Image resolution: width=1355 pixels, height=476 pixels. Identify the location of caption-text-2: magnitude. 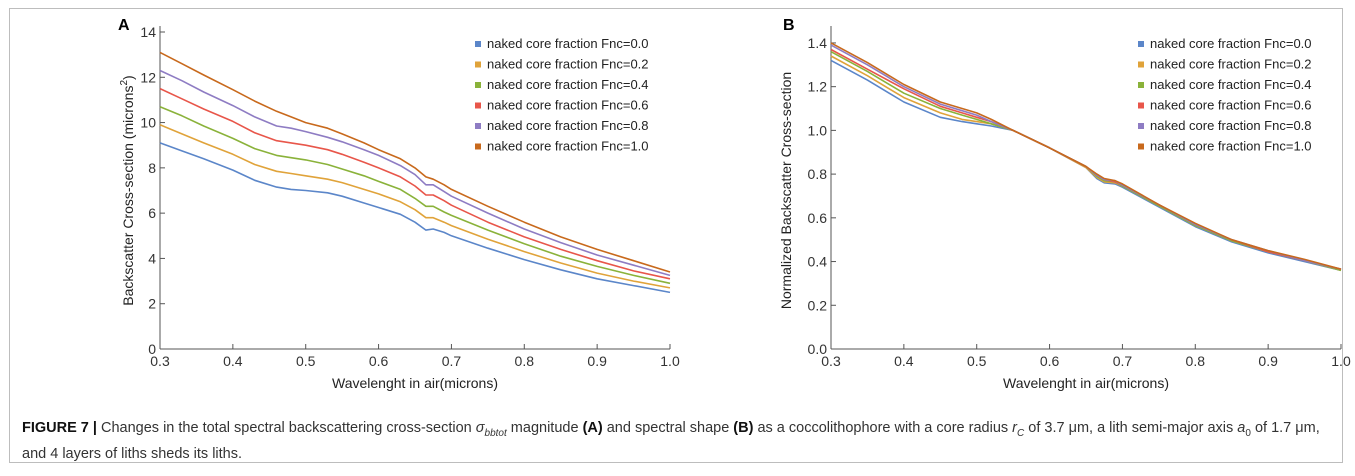
(544, 428).